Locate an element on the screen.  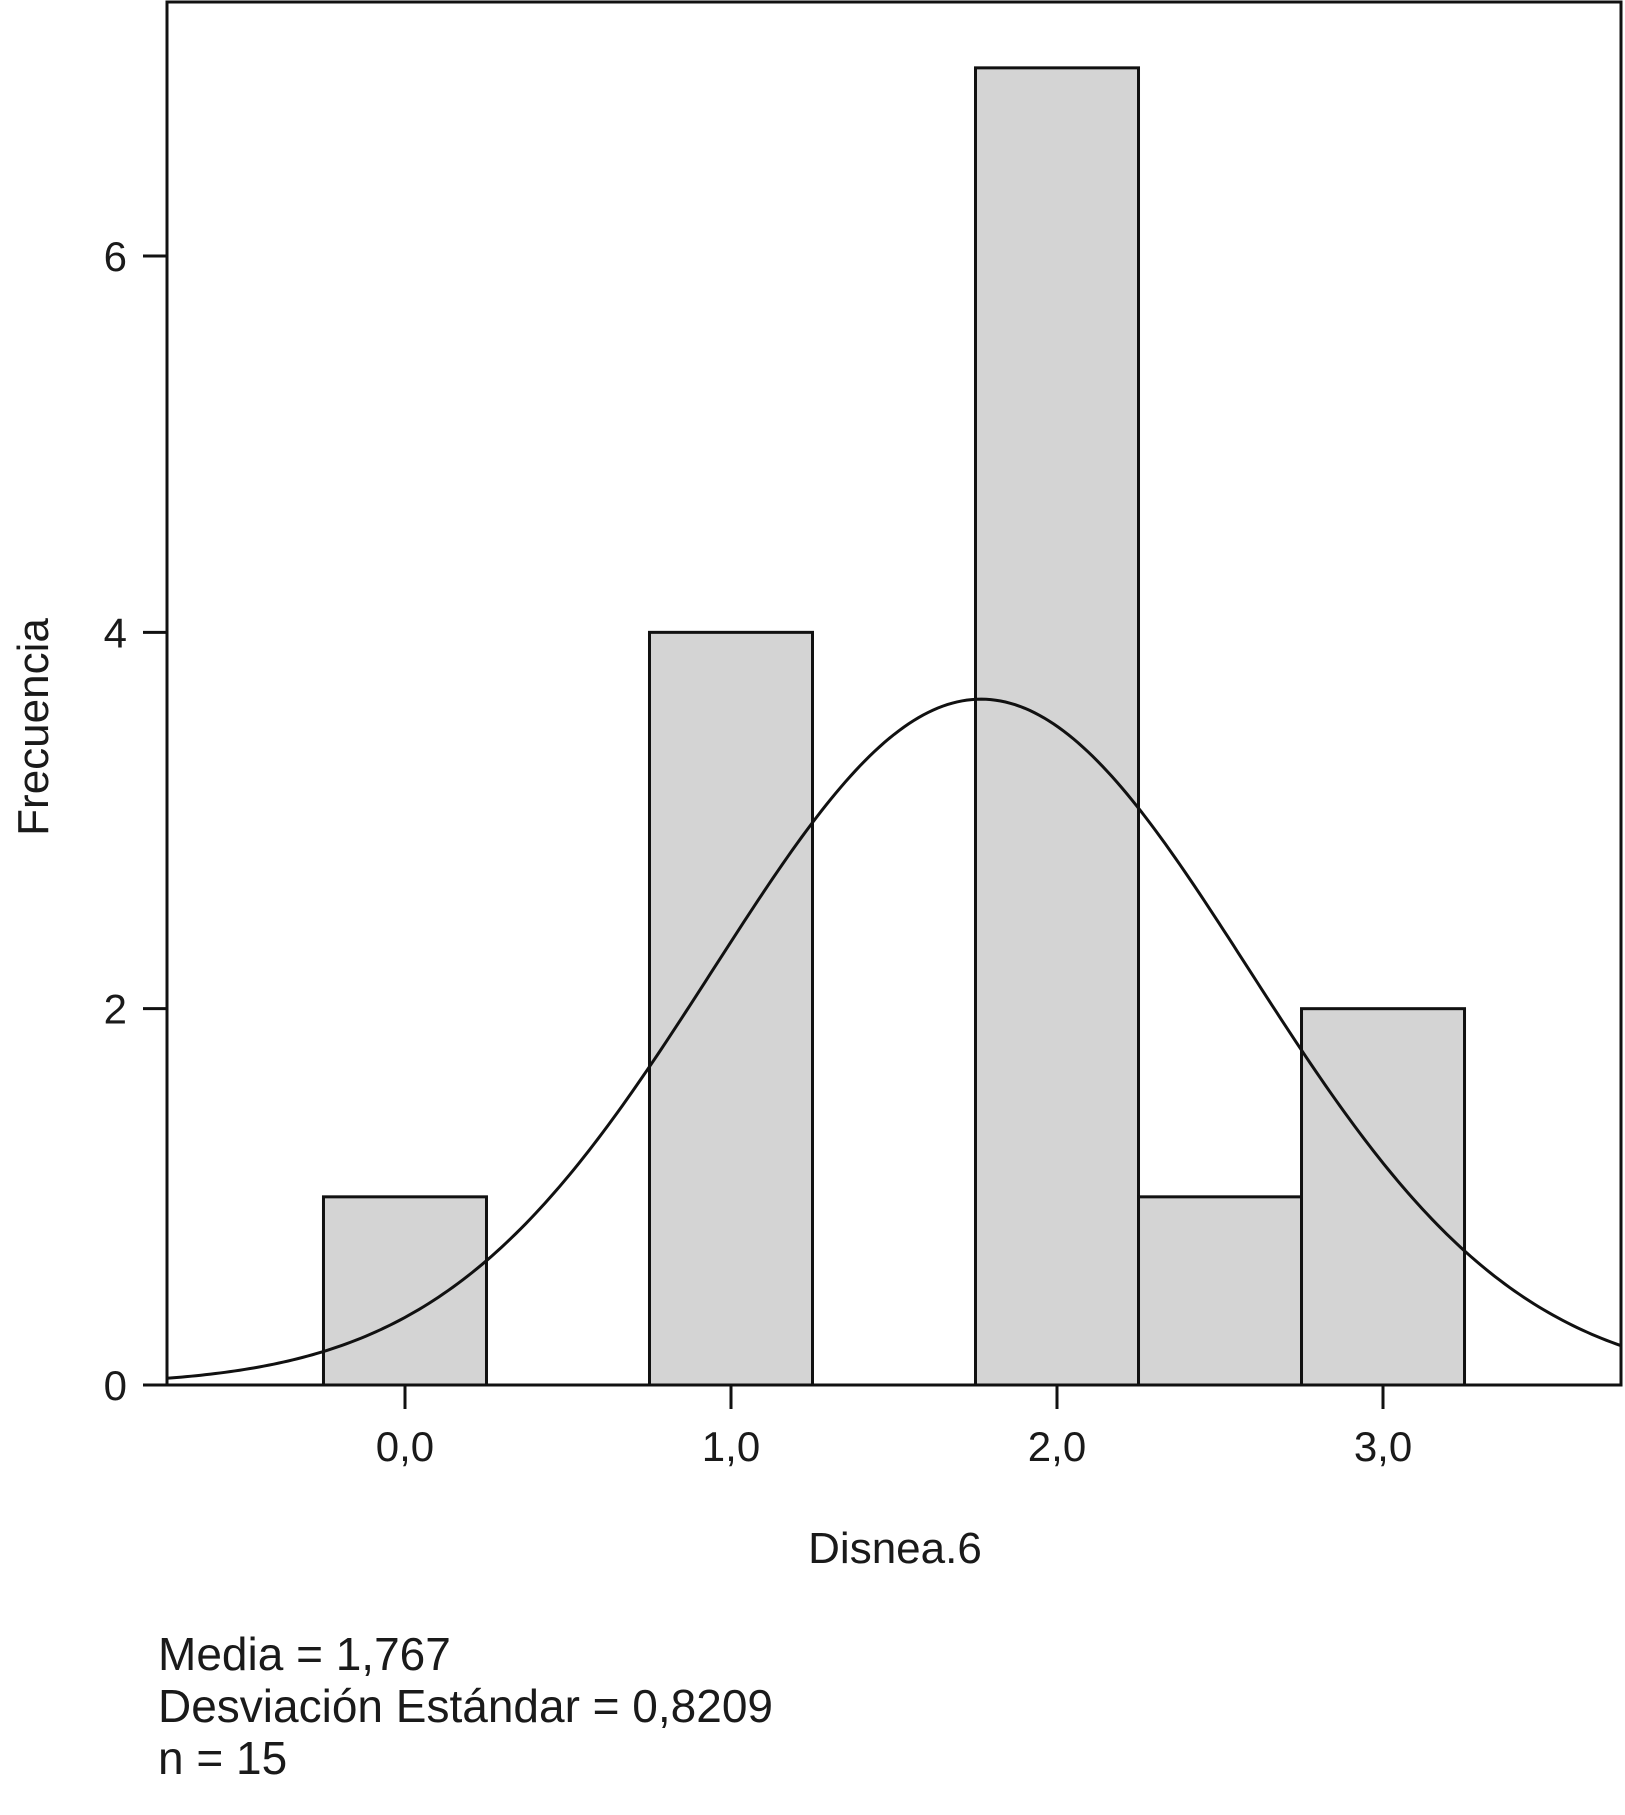
x-tick-label: 1,0 is located at coordinates (731, 1446).